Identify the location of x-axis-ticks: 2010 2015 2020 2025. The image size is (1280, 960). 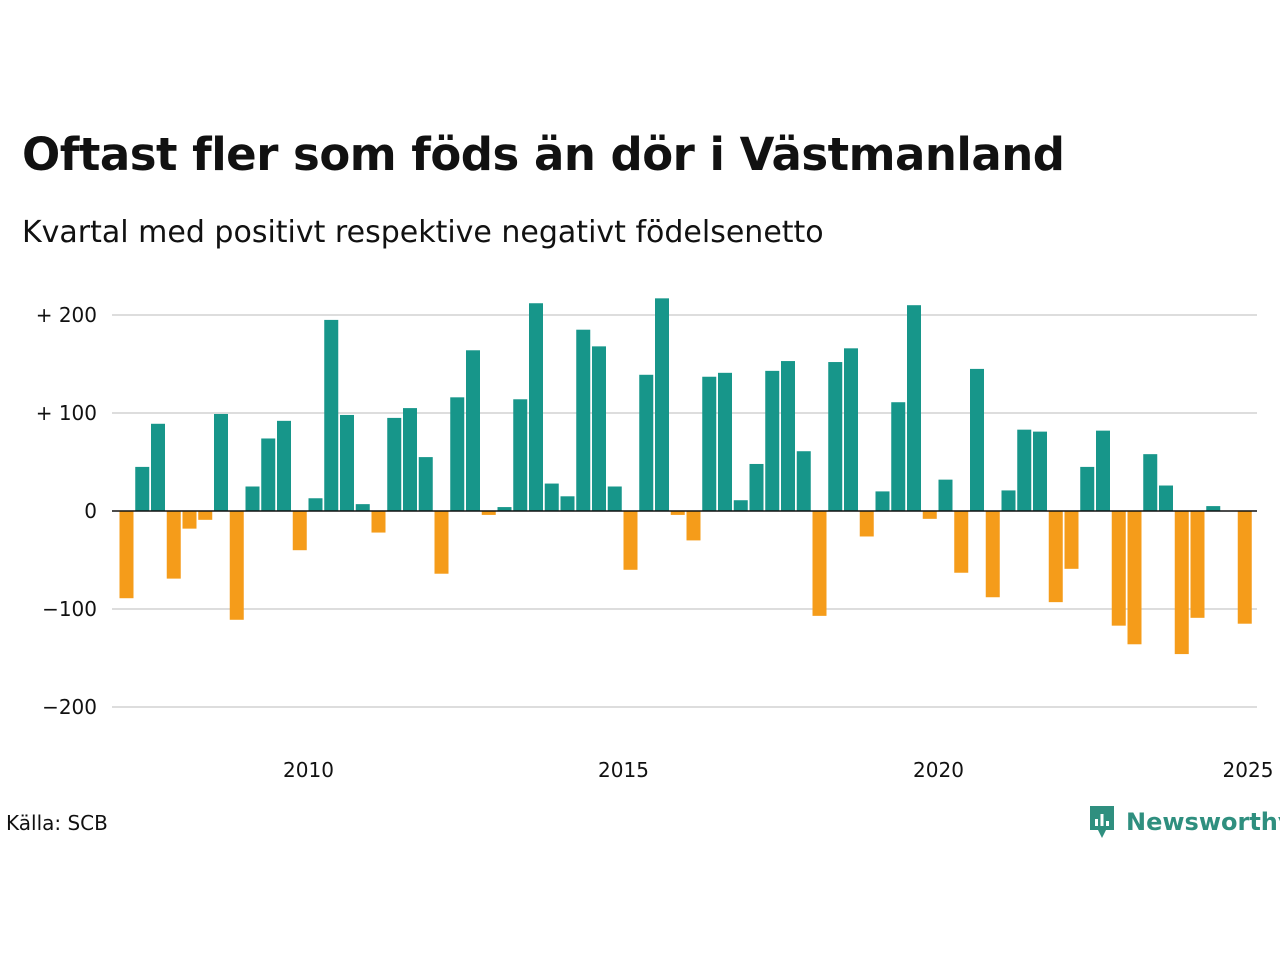
(778, 770).